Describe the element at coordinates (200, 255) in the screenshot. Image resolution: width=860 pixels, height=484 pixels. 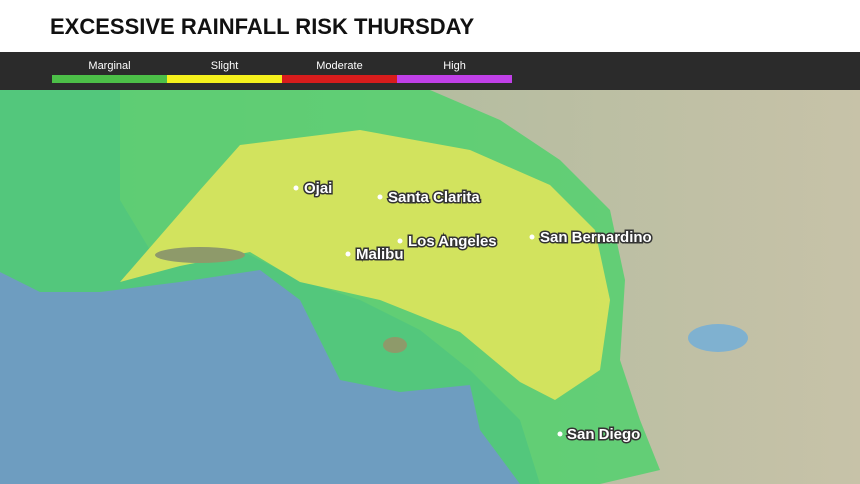
I see `islands` at that location.